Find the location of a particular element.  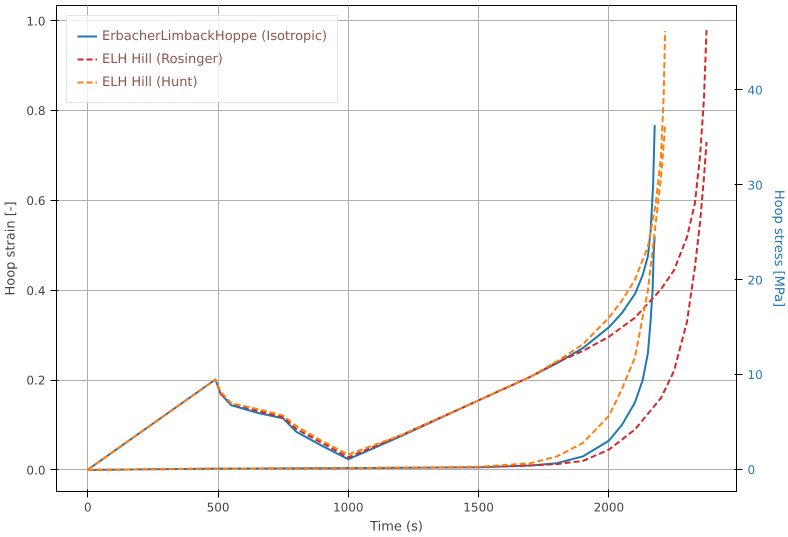

x-tick-label: 0 is located at coordinates (88, 507).